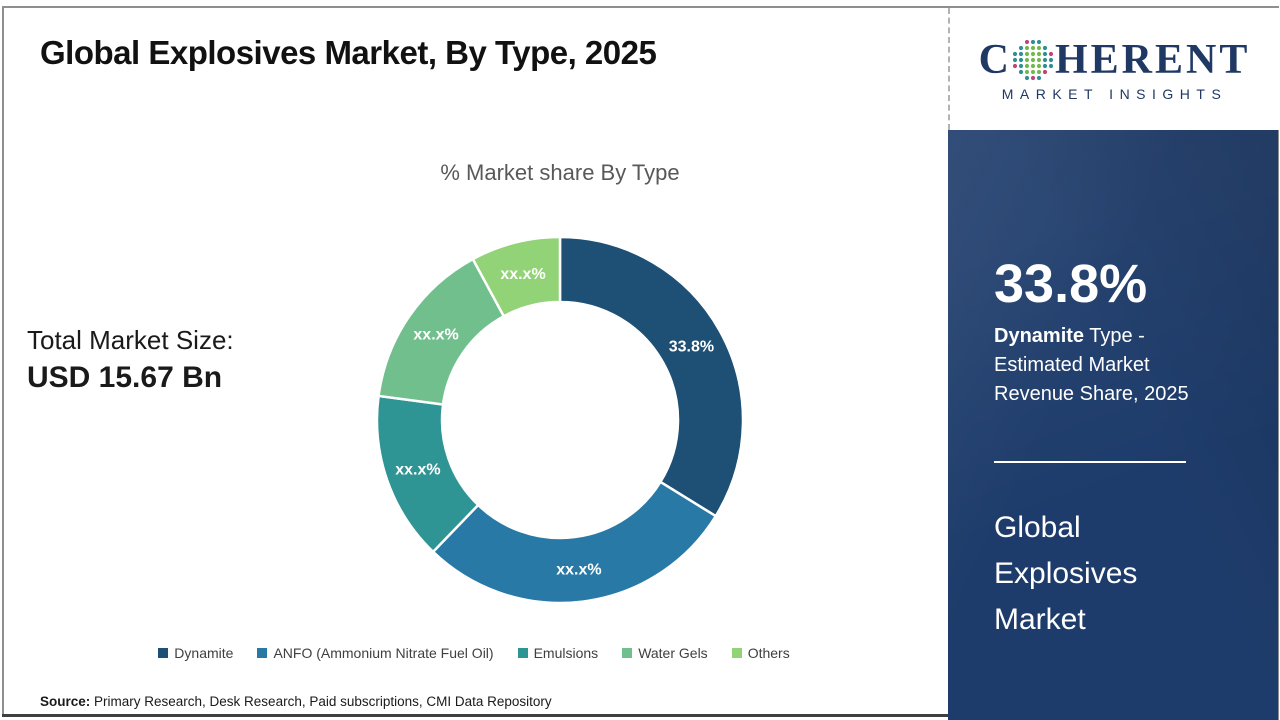 The width and height of the screenshot is (1280, 720). I want to click on legend-item-dynamite: Dynamite, so click(195, 653).